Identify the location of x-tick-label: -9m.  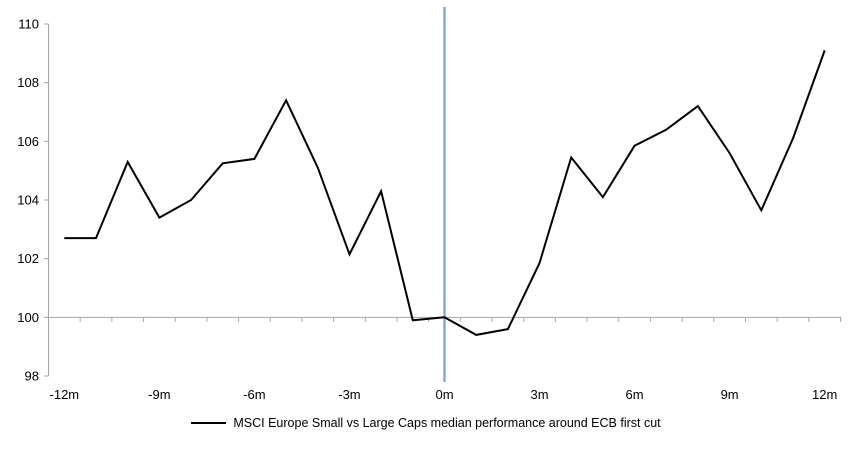
(159, 394).